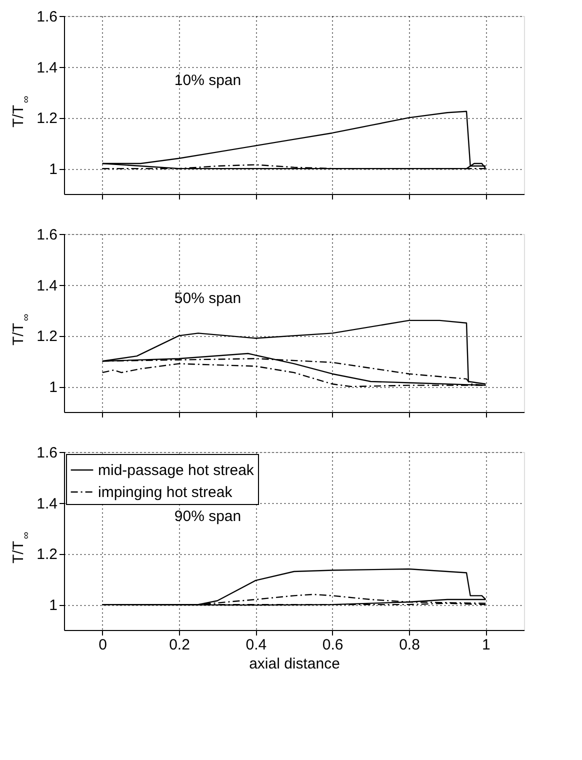 The image size is (582, 760). I want to click on annotation: 50% span, so click(208, 299).